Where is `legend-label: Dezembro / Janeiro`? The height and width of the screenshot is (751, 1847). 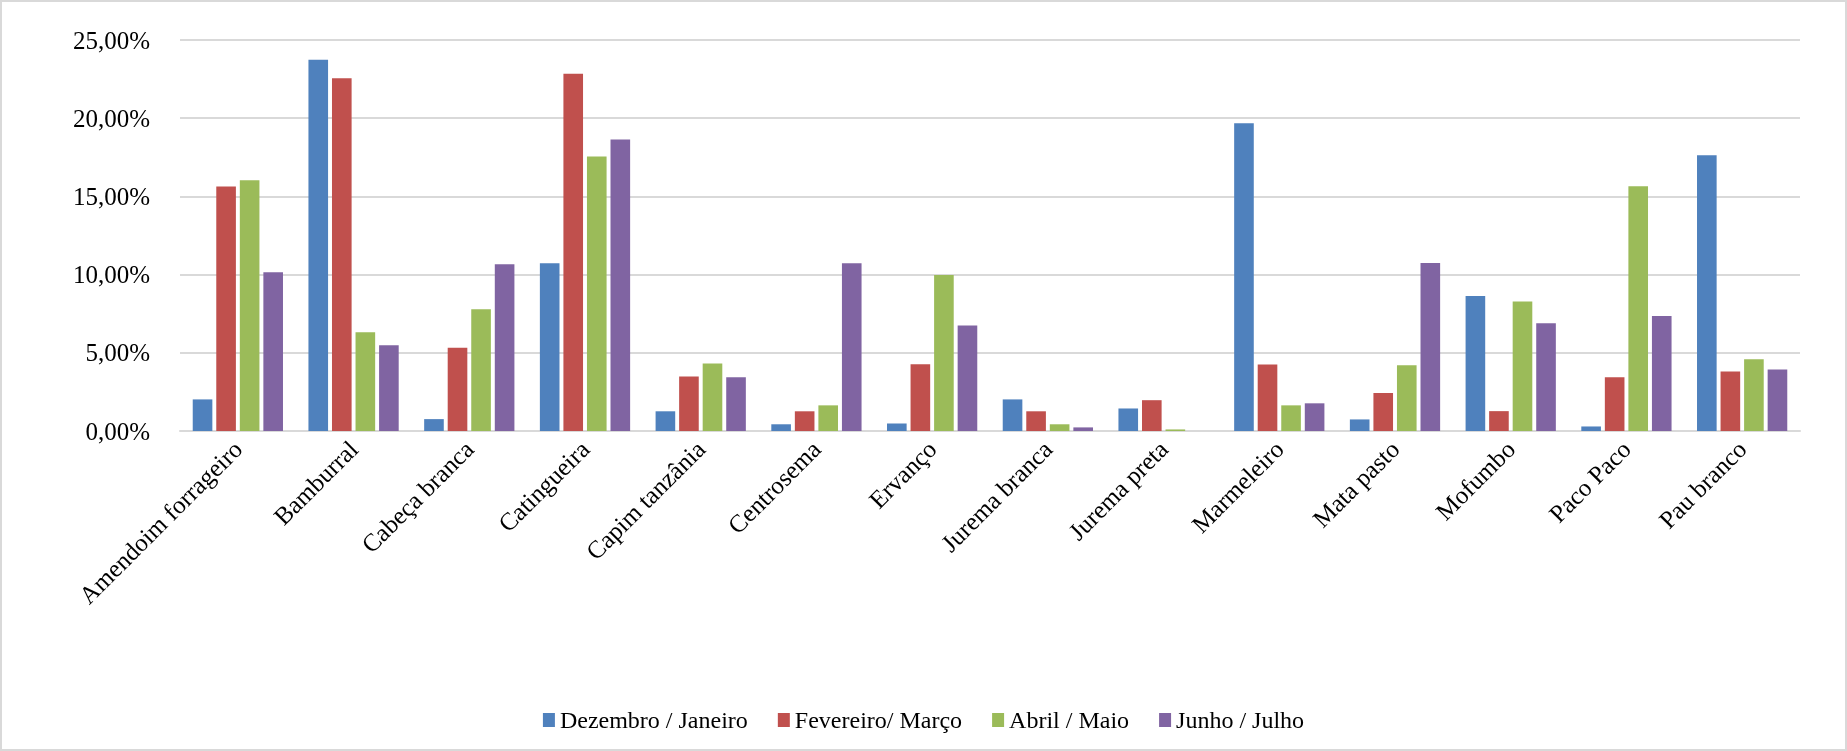
legend-label: Dezembro / Janeiro is located at coordinates (653, 720).